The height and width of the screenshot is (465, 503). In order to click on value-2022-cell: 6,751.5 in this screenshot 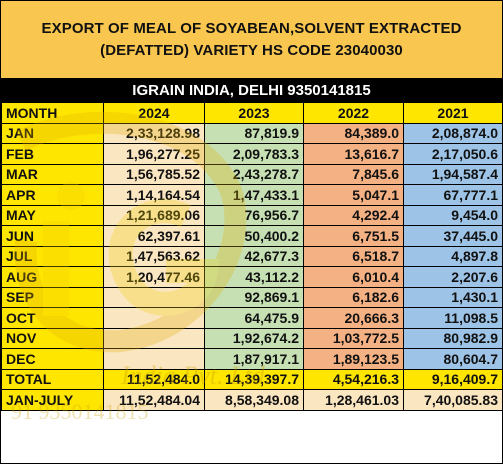, I will do `click(353, 236)`.